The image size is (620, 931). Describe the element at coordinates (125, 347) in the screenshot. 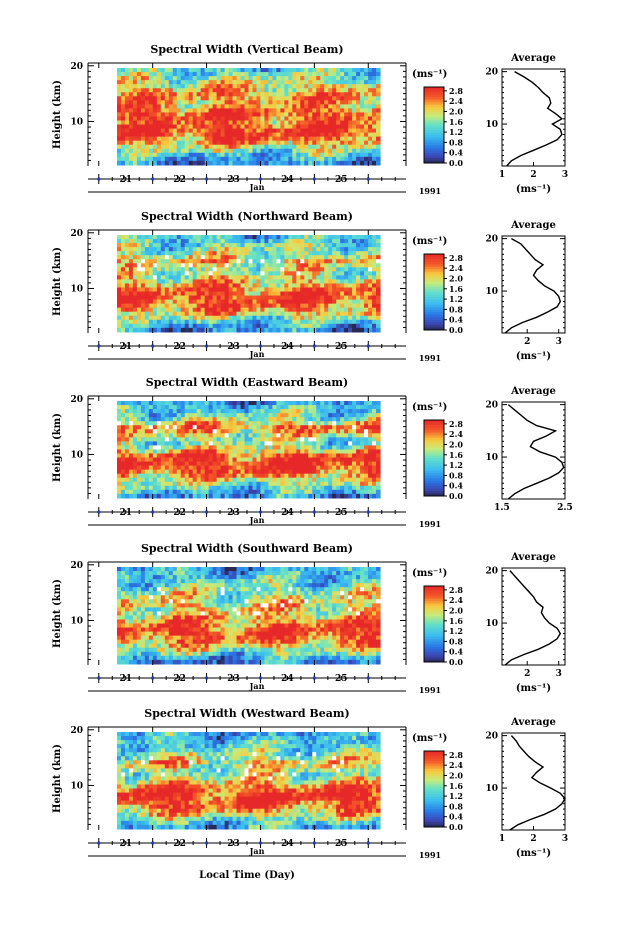

I see `x-tick-label: 21` at that location.